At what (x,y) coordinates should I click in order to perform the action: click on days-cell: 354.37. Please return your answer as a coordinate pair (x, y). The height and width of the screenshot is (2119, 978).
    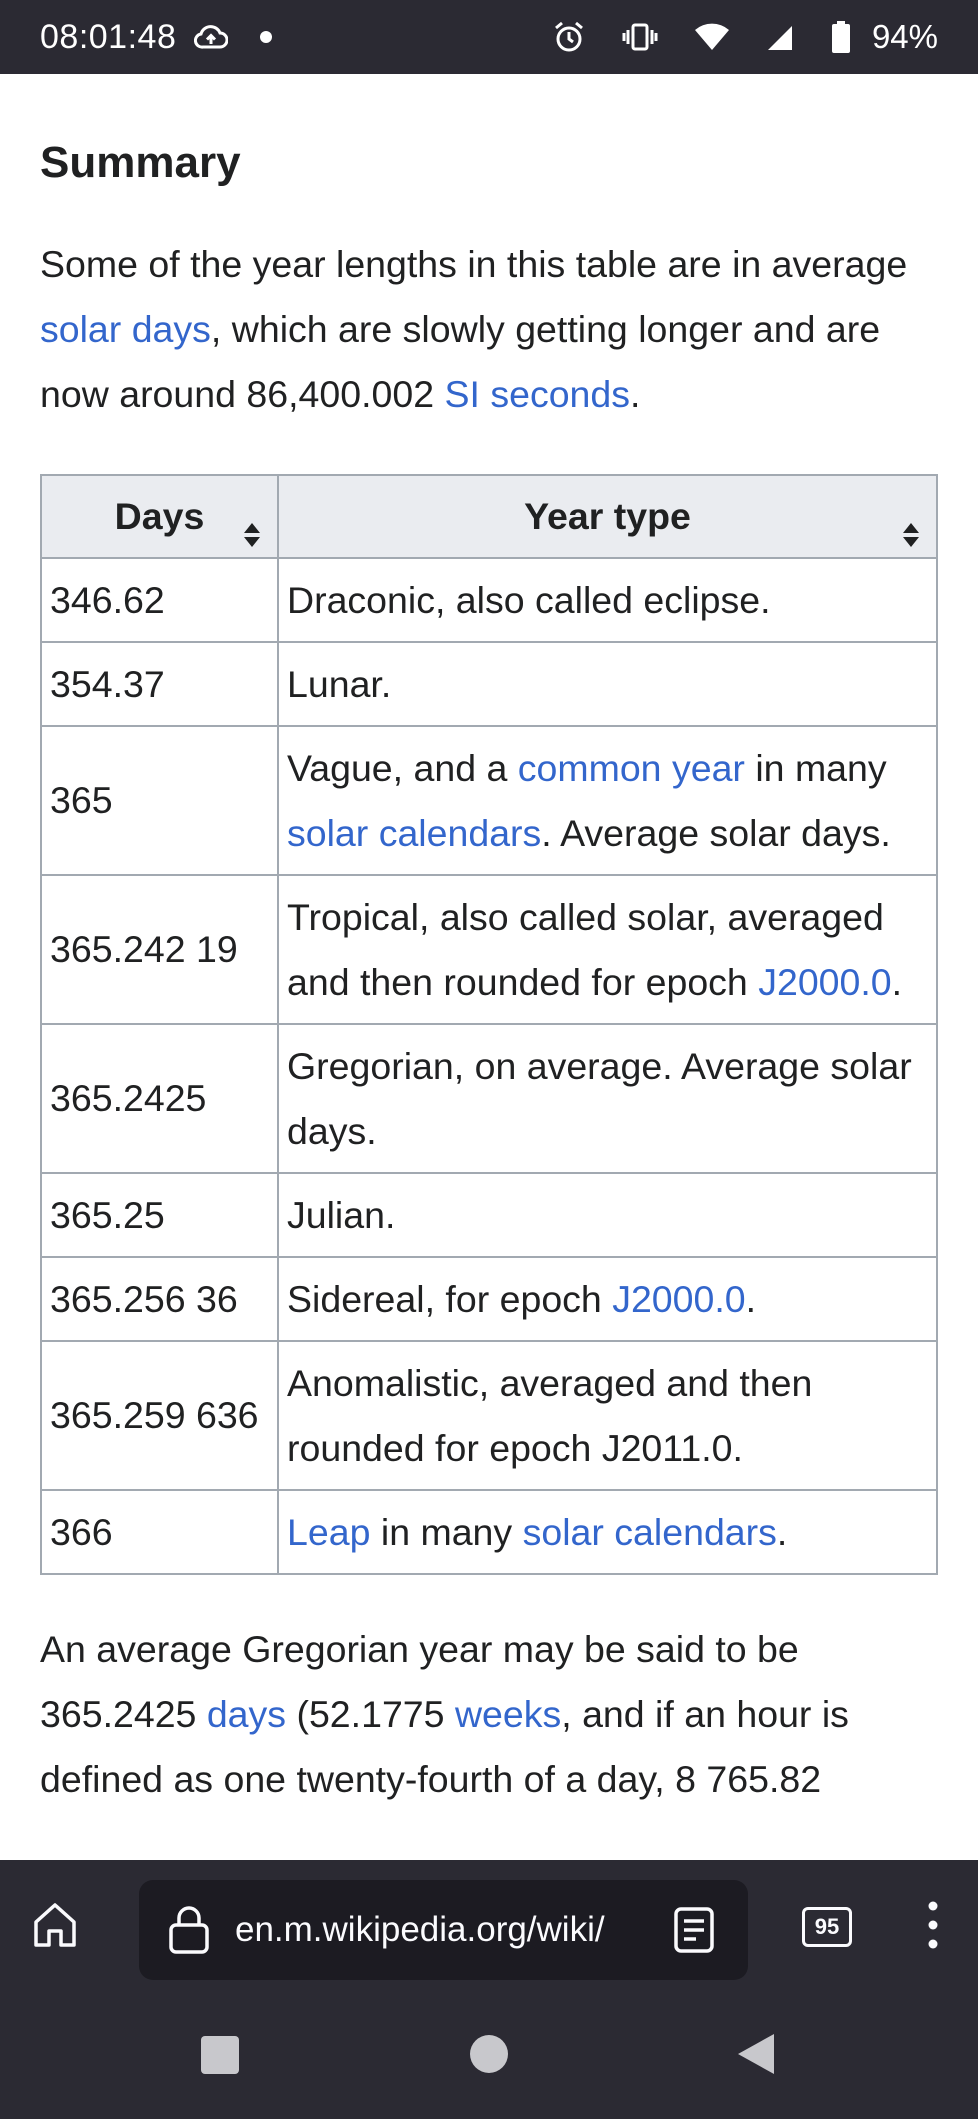
    Looking at the image, I should click on (159, 683).